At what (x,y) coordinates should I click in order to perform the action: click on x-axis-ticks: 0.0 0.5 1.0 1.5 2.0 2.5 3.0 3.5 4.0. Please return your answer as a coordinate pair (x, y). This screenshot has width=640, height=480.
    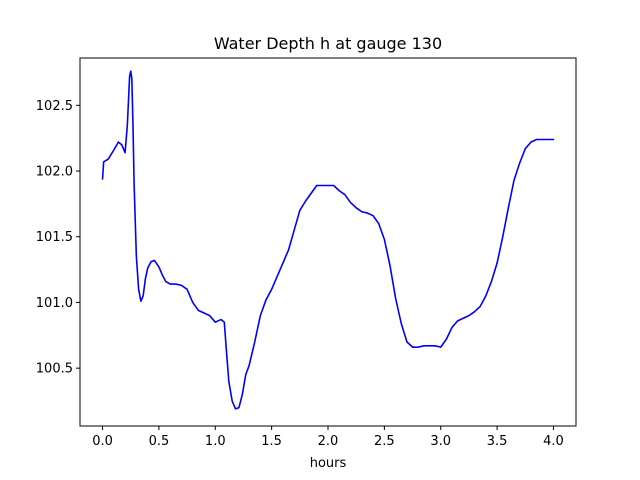
    Looking at the image, I should click on (328, 437).